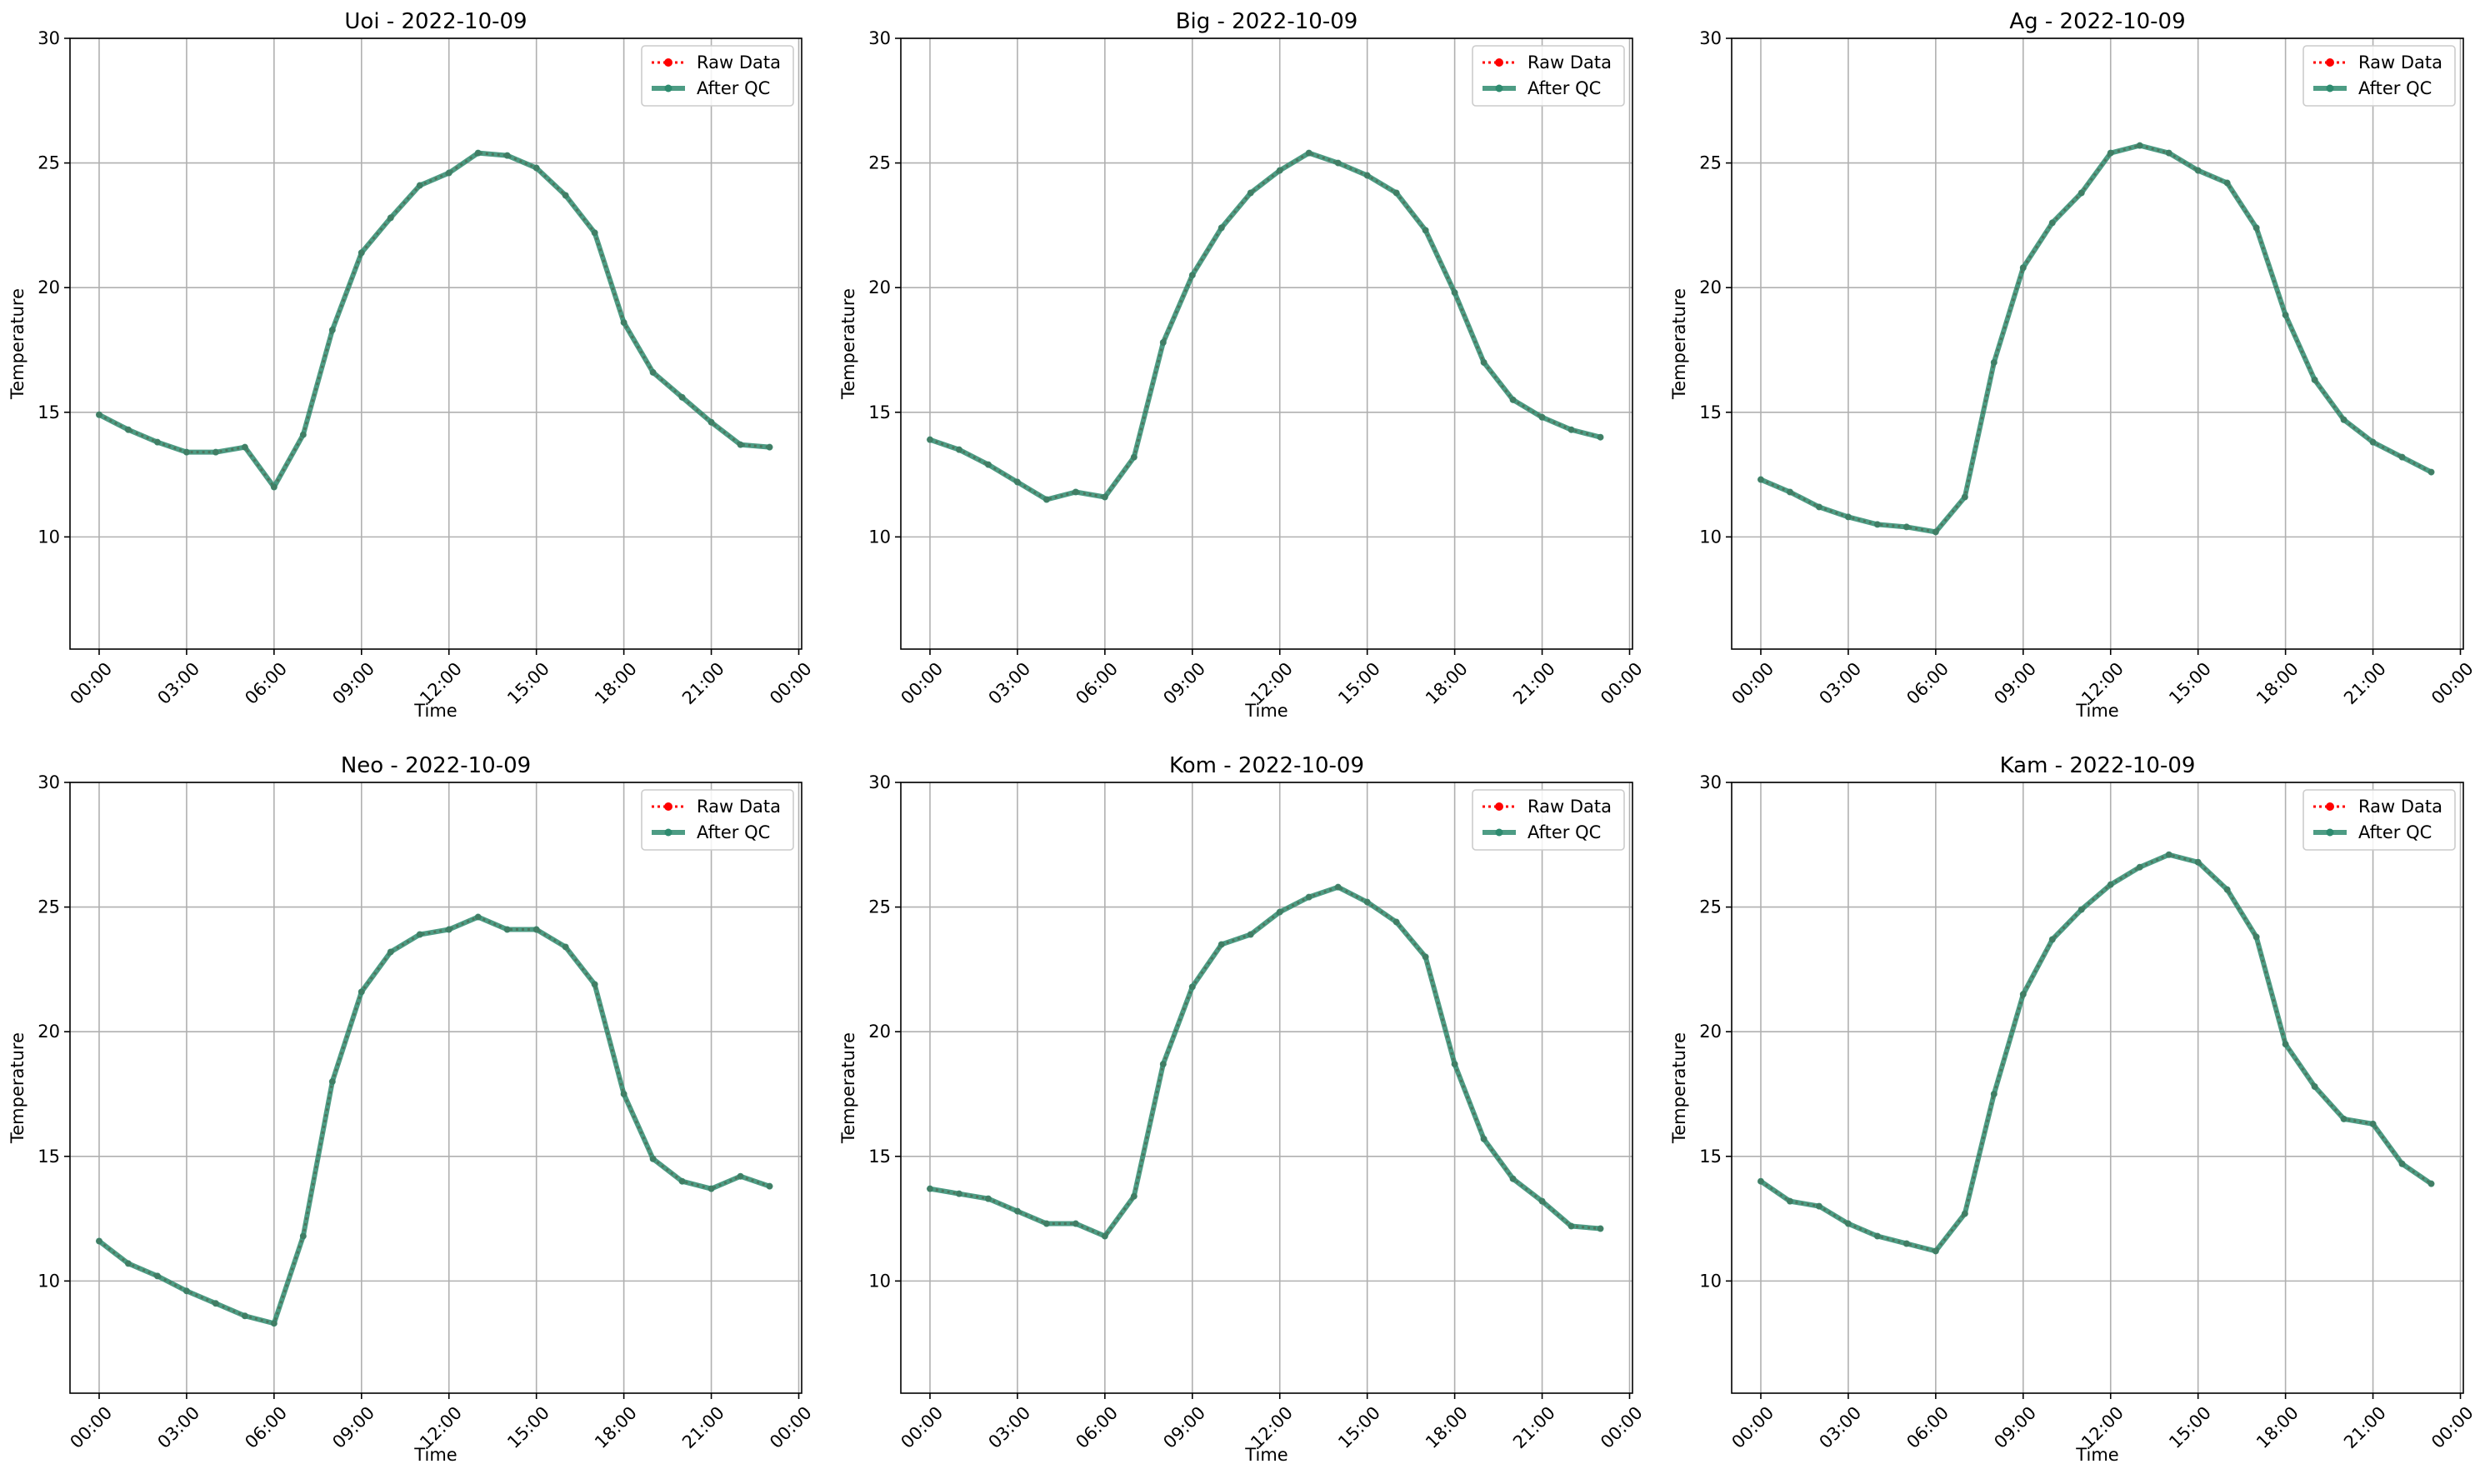 The image size is (2485, 1484). What do you see at coordinates (18, 344) in the screenshot?
I see `y-axis-label: Temperature` at bounding box center [18, 344].